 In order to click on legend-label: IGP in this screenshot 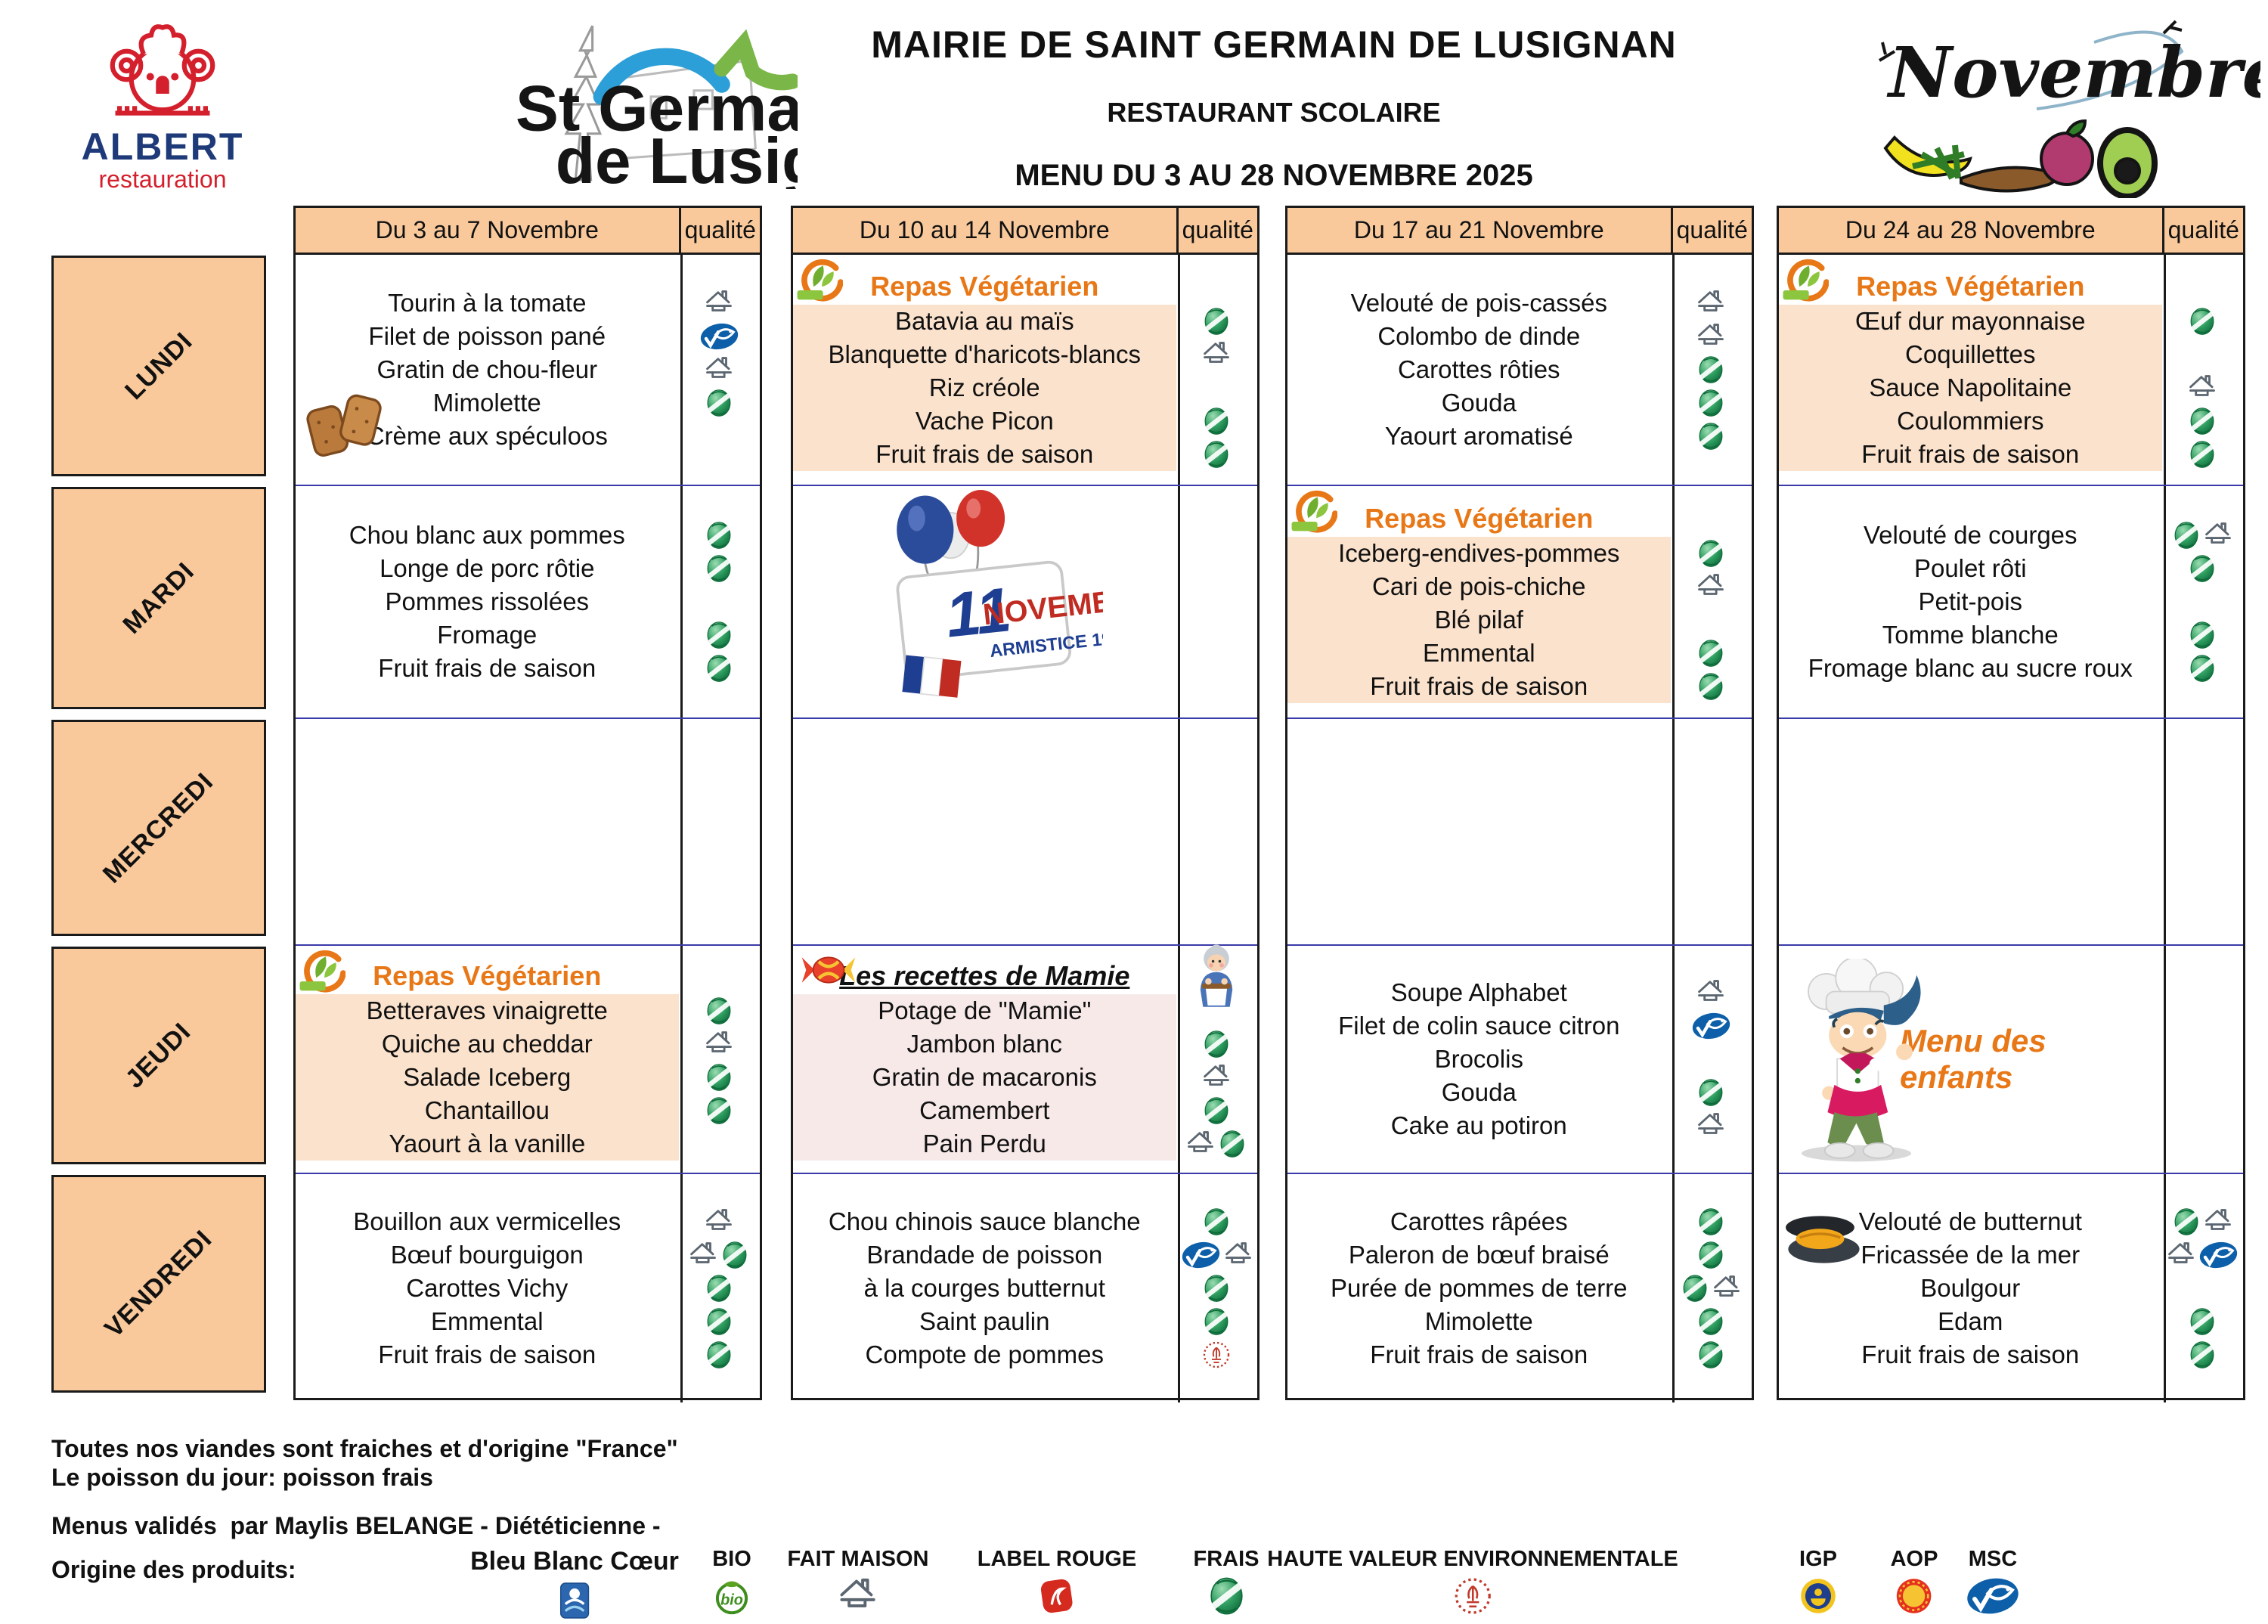, I will do `click(1818, 1559)`.